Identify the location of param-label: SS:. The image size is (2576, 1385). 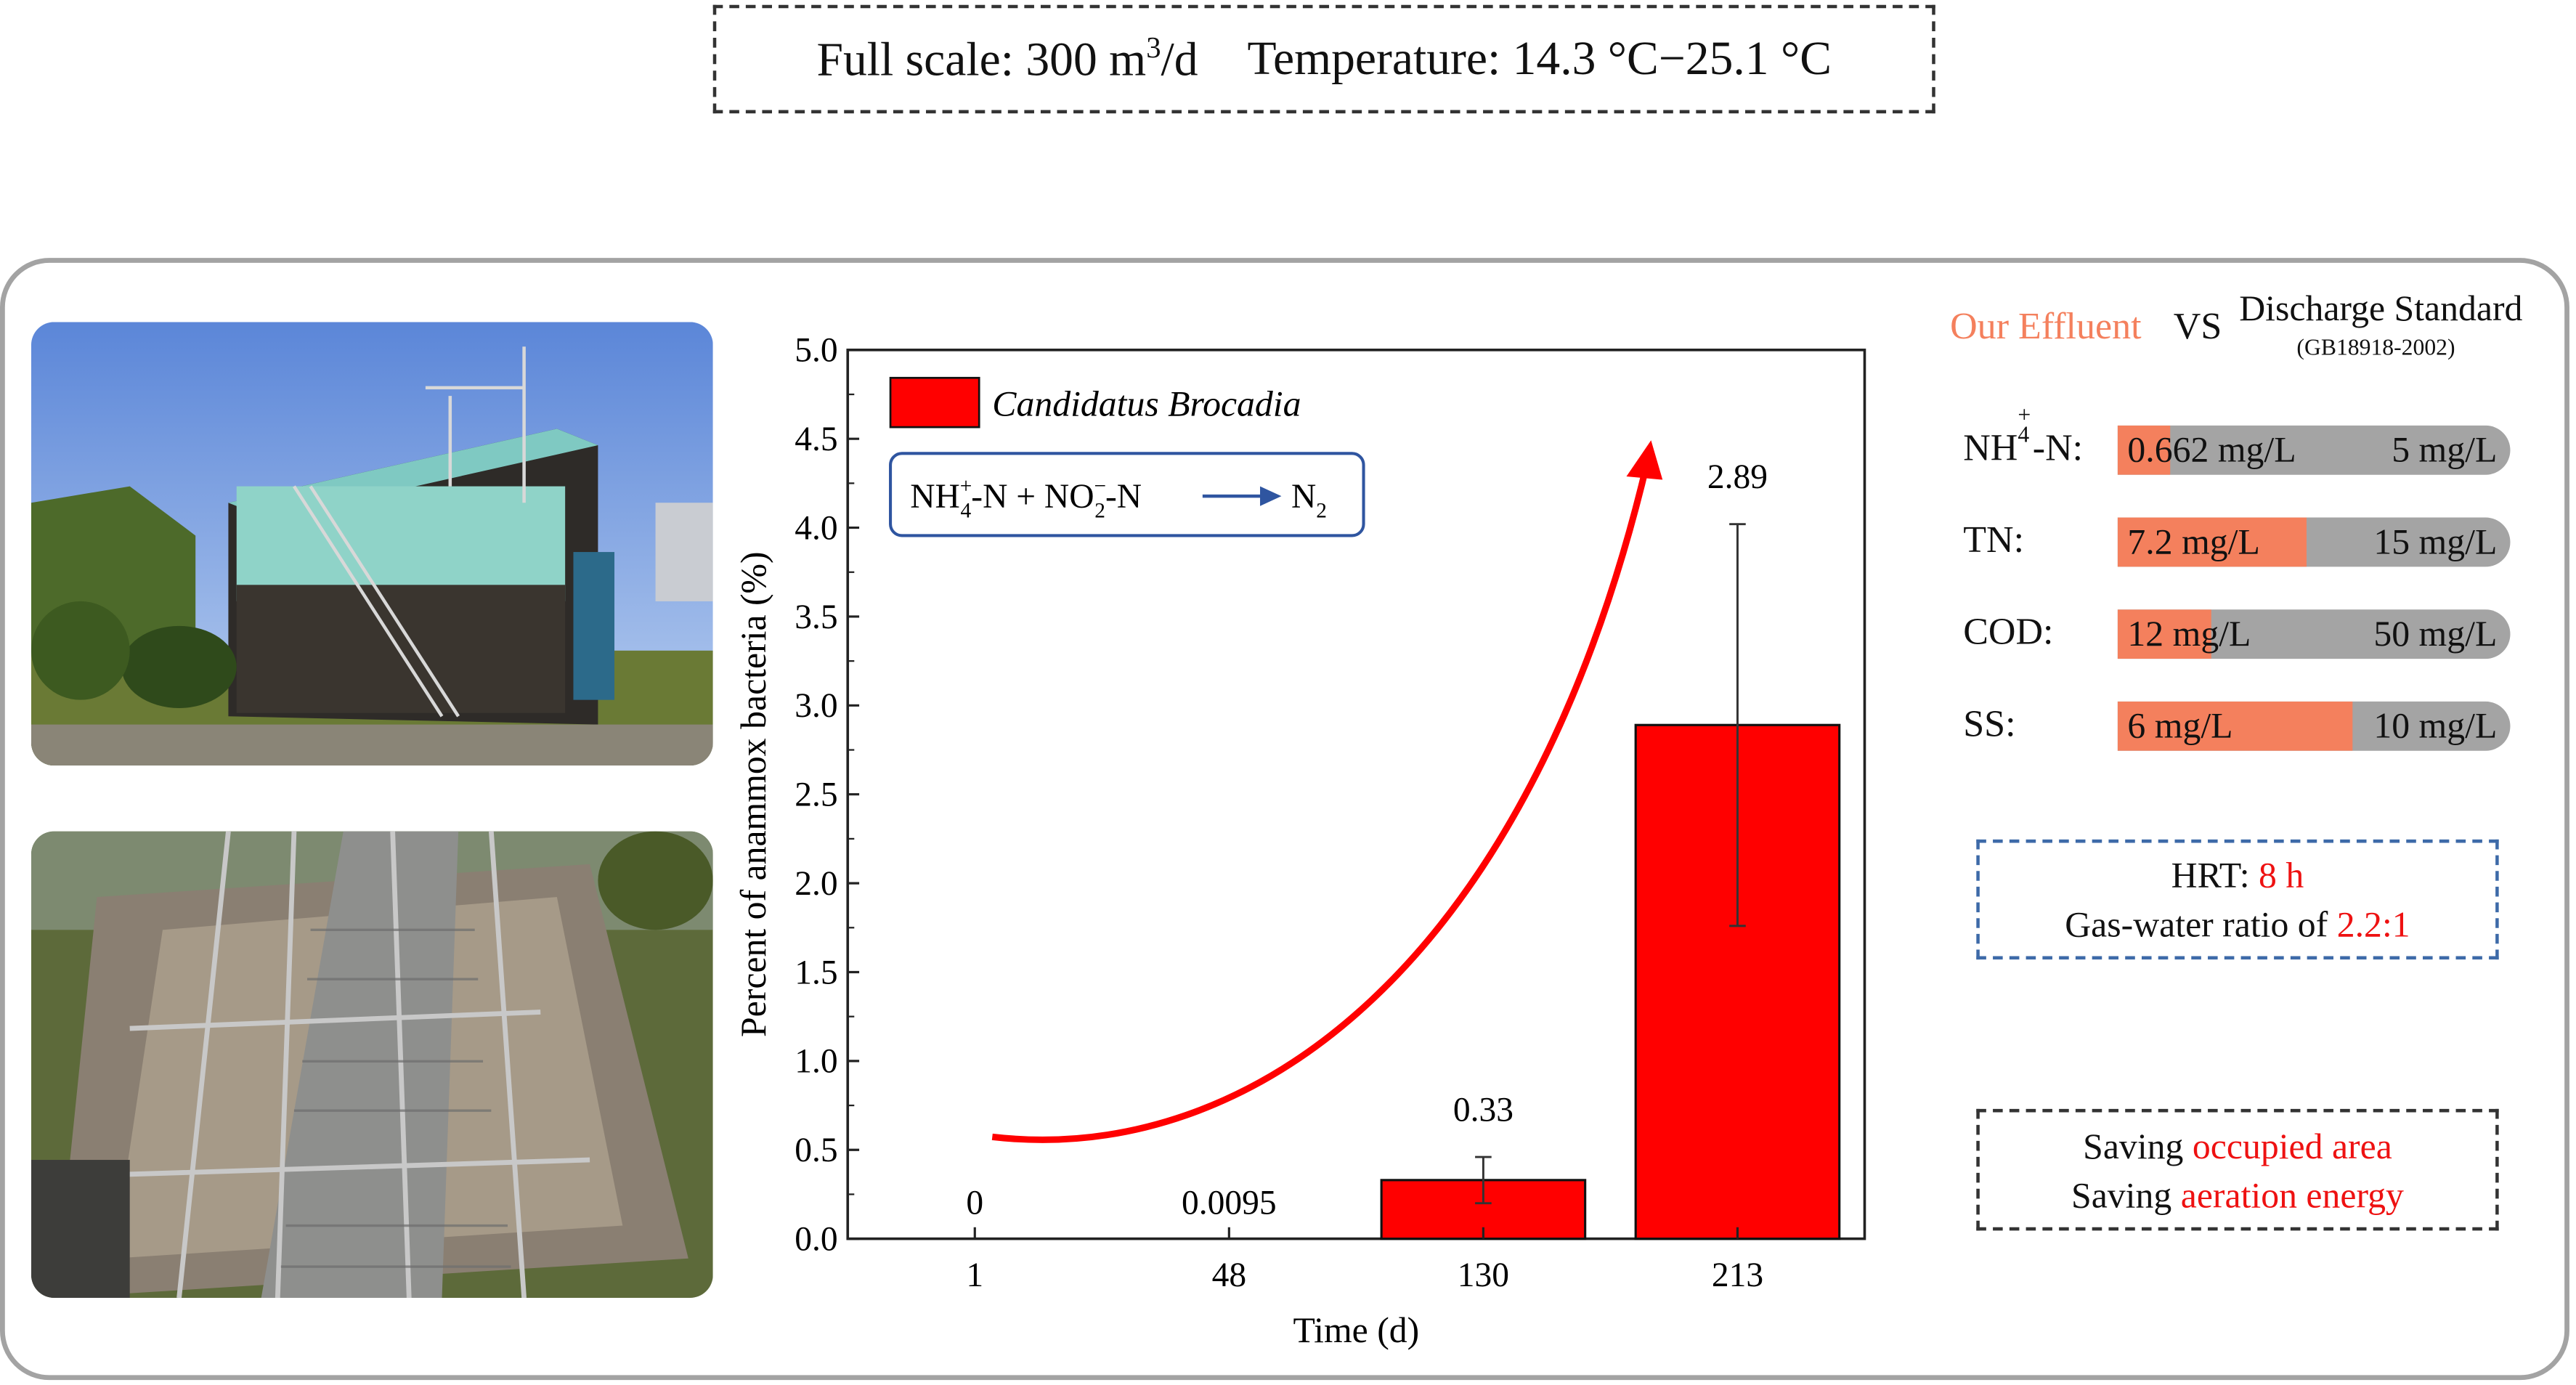
(1990, 723).